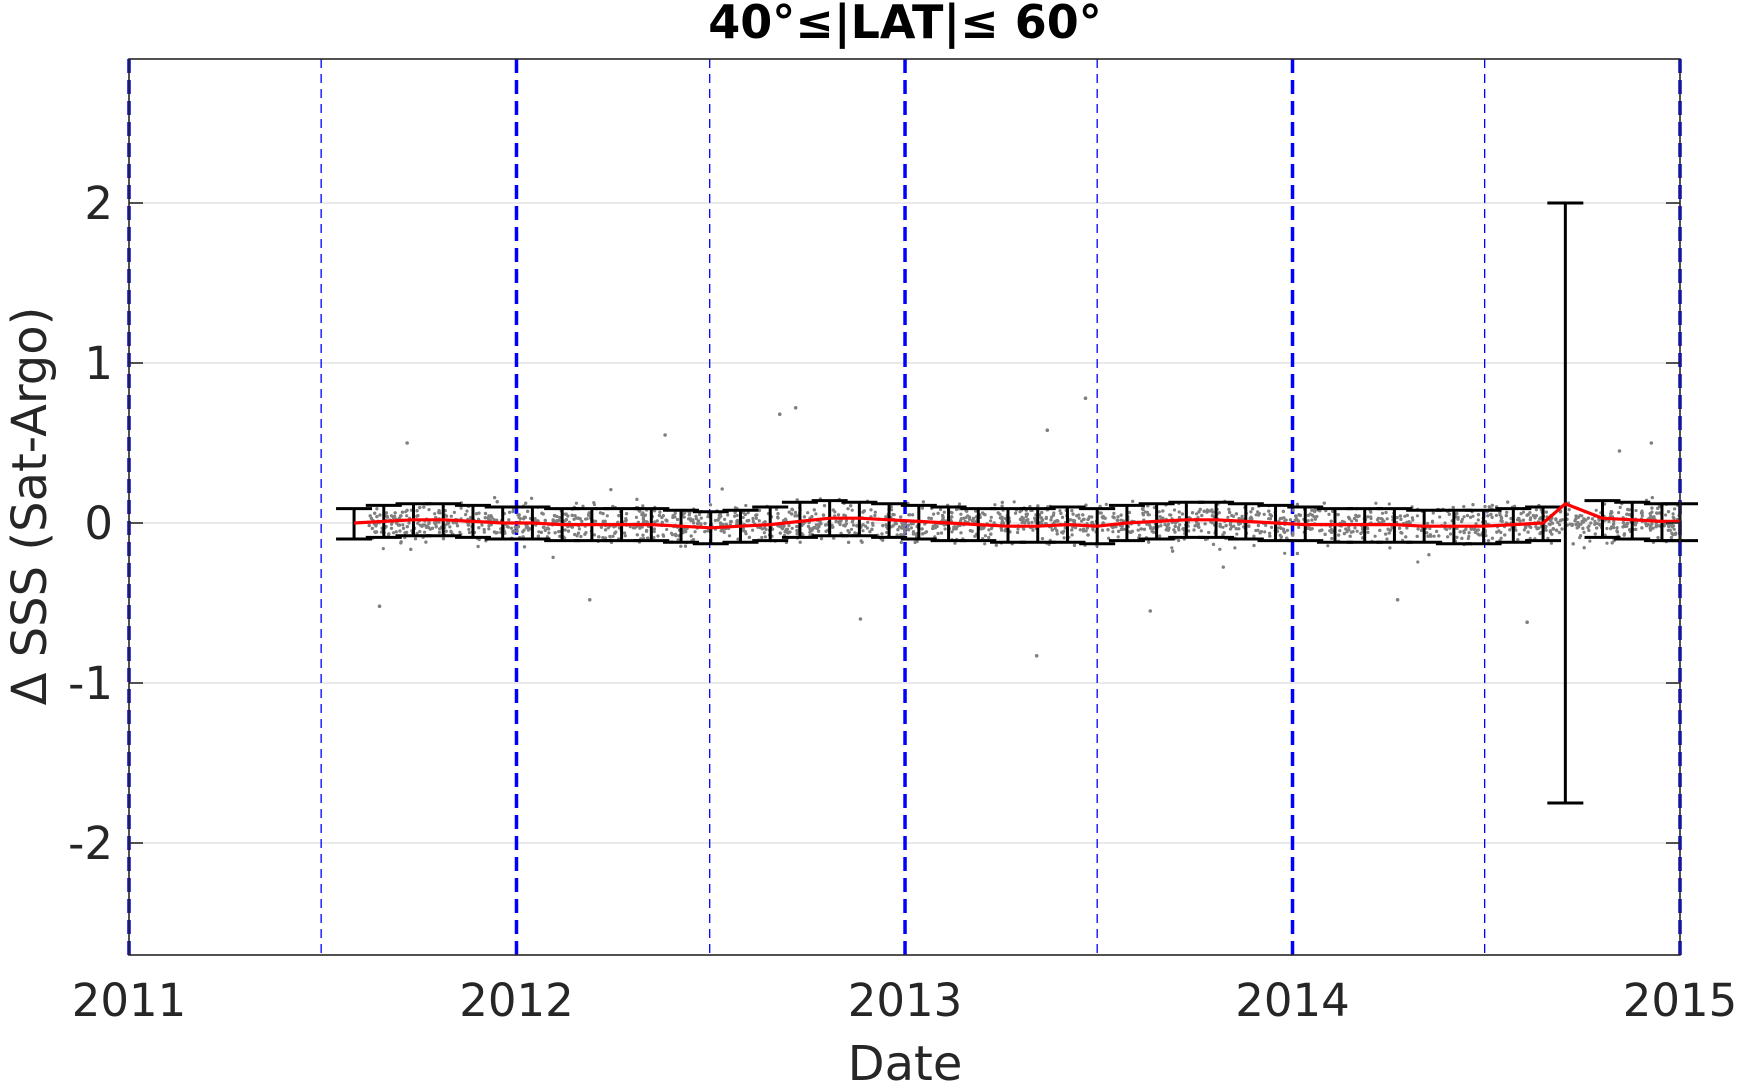 The width and height of the screenshot is (1742, 1087). Describe the element at coordinates (90, 683) in the screenshot. I see `y-tick-label: -1` at that location.